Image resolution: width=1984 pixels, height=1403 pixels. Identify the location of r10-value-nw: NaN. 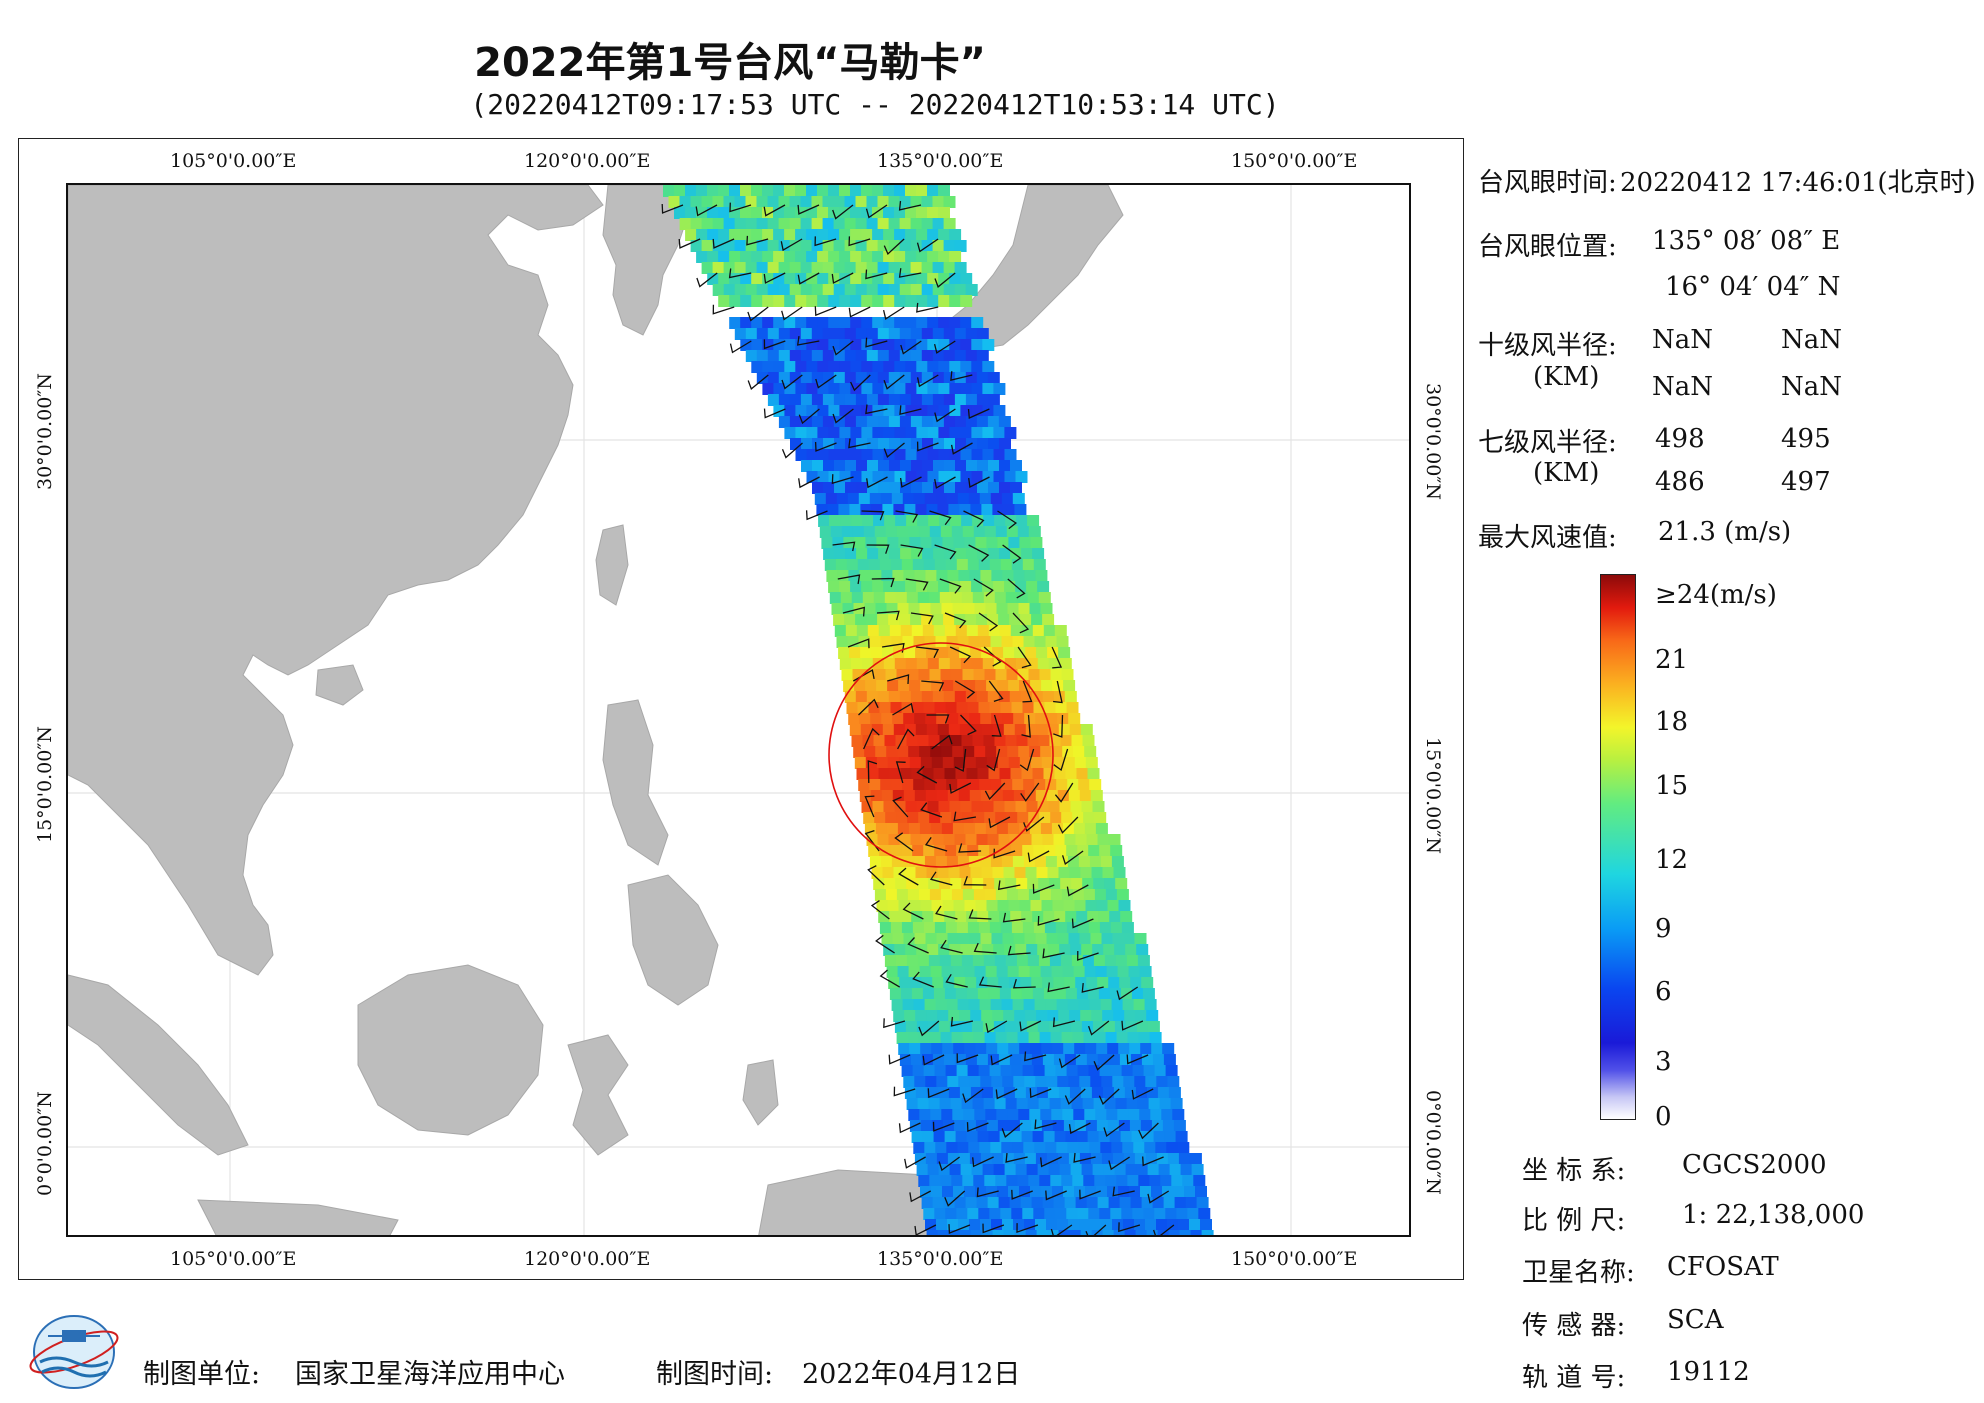
(1812, 387).